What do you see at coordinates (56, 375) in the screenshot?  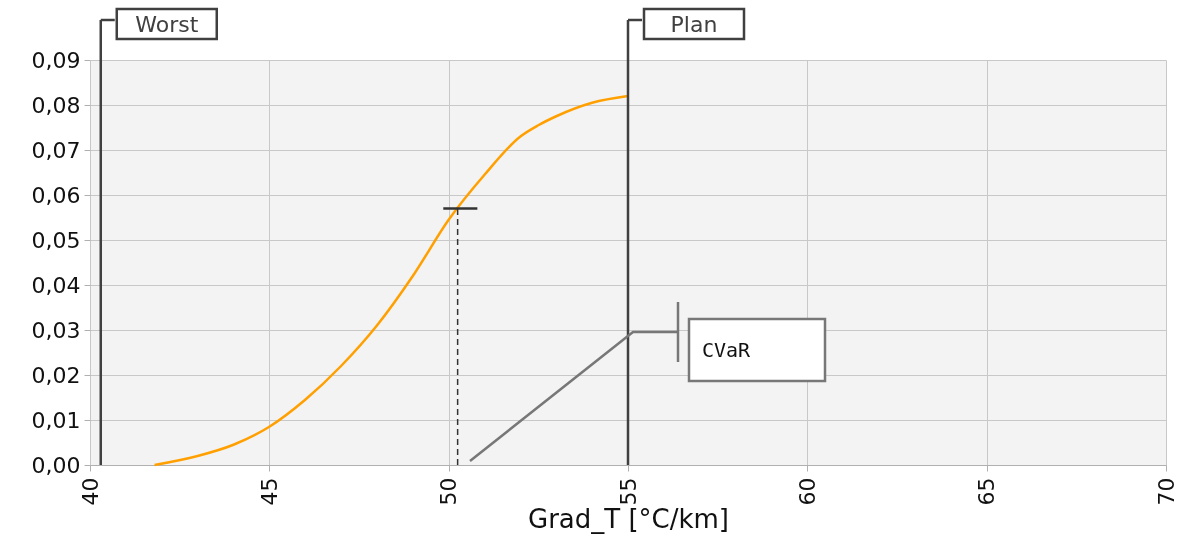 I see `y-tick-label: 0,02` at bounding box center [56, 375].